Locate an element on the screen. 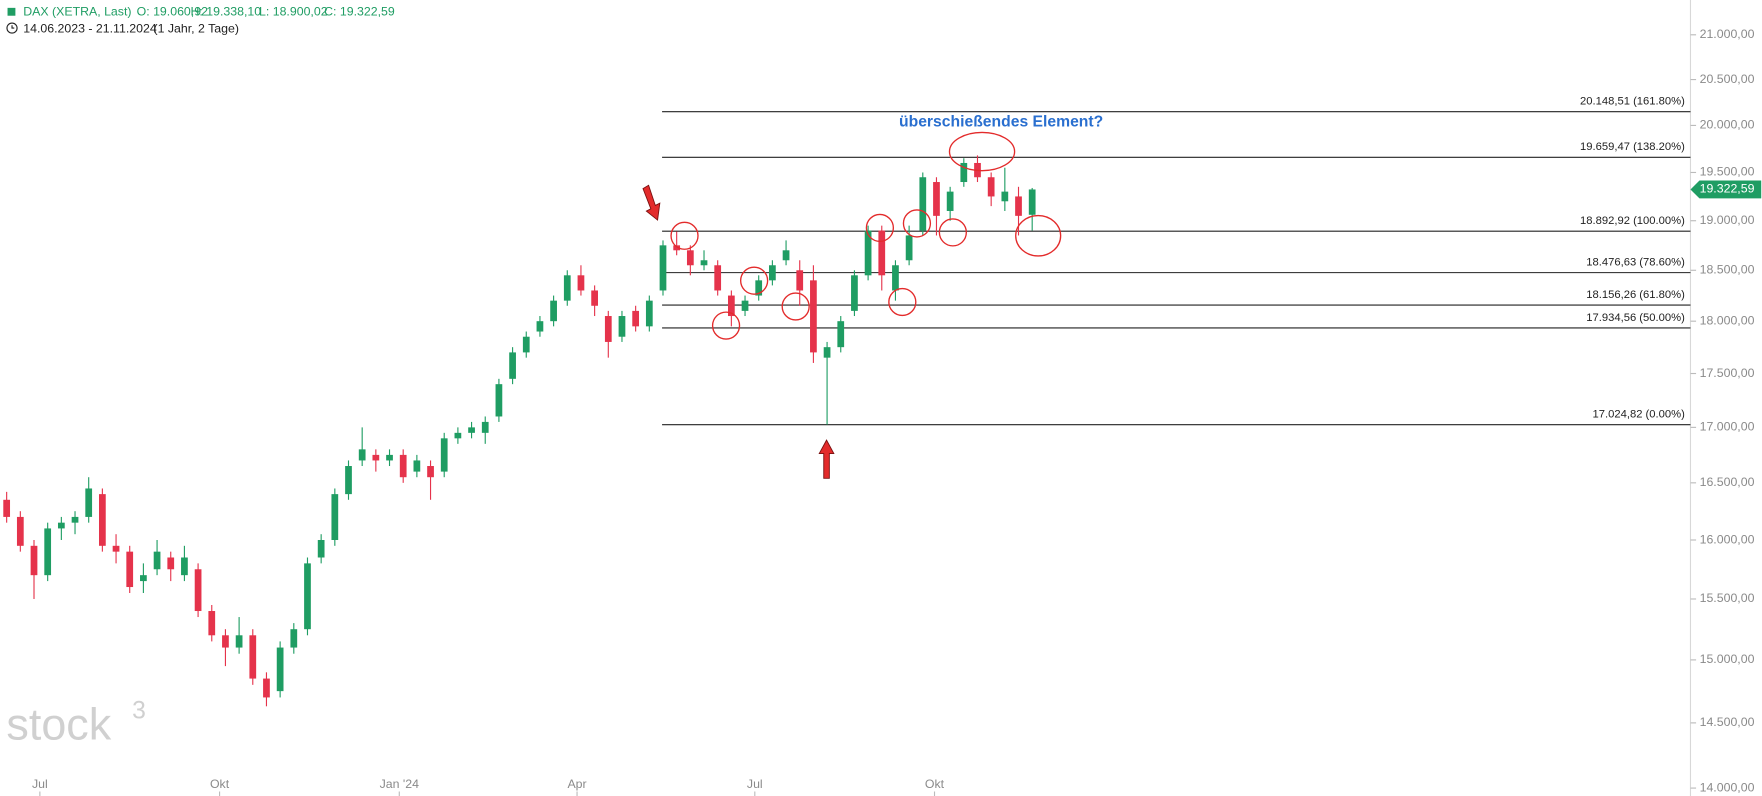  clock-icon is located at coordinates (12, 28).